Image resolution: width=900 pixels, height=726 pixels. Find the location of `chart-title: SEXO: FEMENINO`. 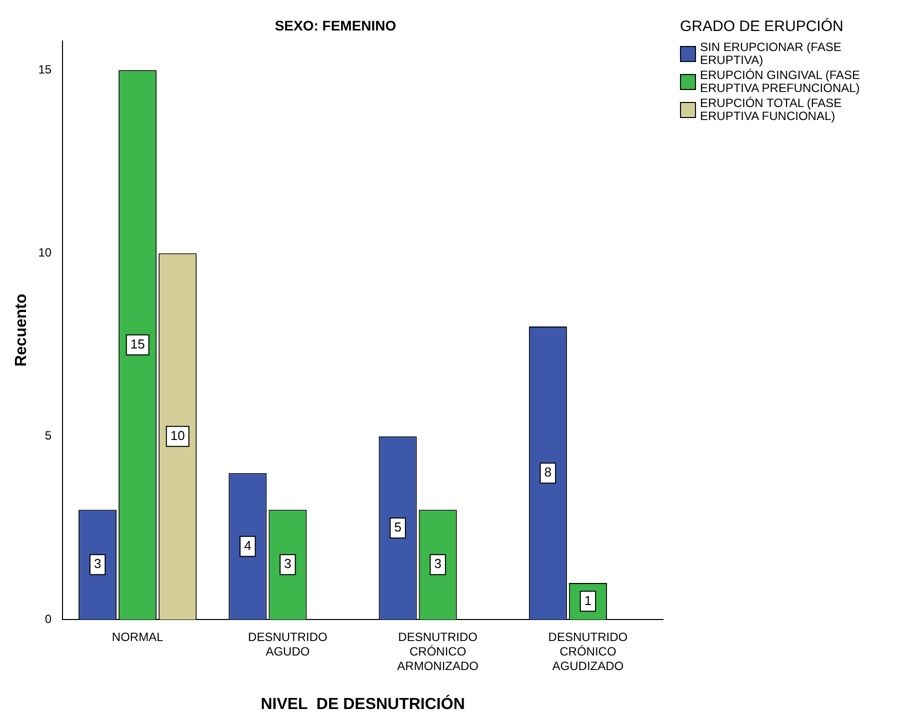

chart-title: SEXO: FEMENINO is located at coordinates (335, 25).